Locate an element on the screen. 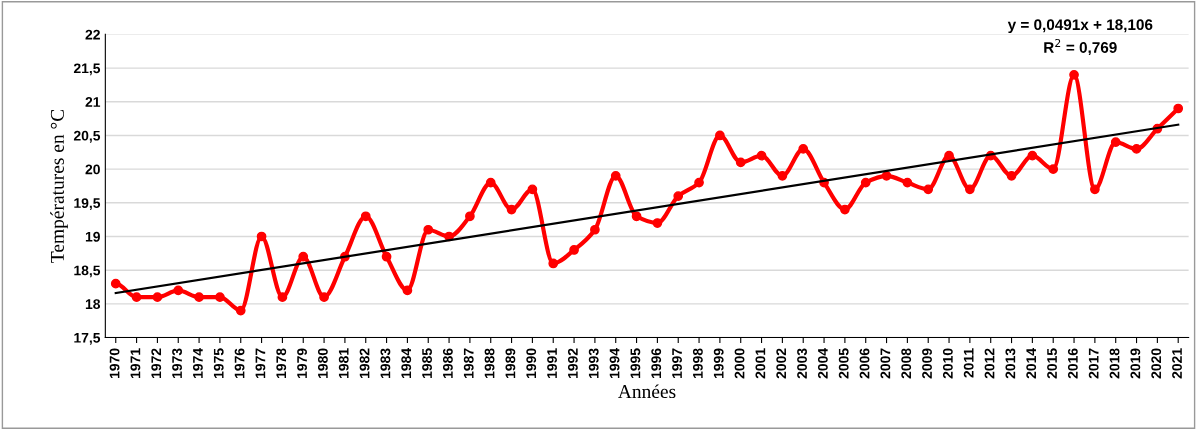 Image resolution: width=1197 pixels, height=430 pixels. y-tick-label: 17,5 is located at coordinates (87, 339).